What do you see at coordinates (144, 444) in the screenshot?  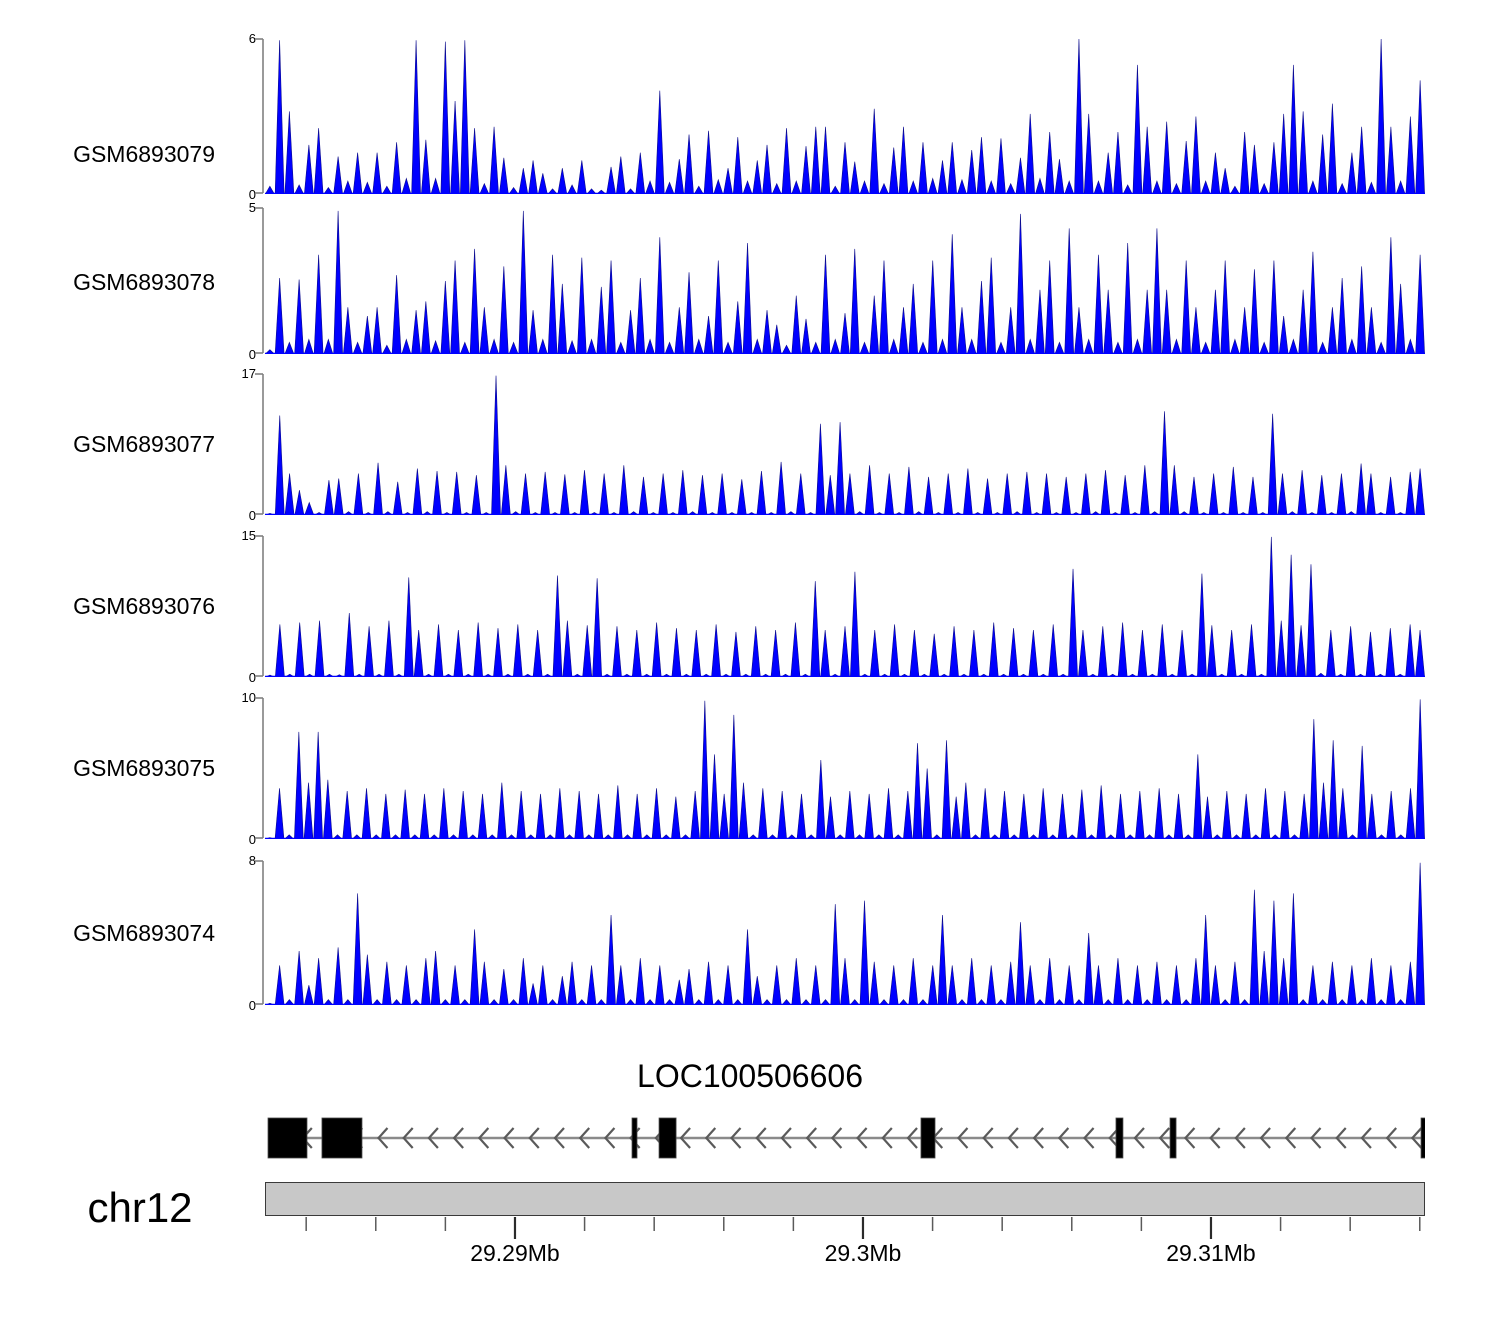 I see `track-label: GSM6893077` at bounding box center [144, 444].